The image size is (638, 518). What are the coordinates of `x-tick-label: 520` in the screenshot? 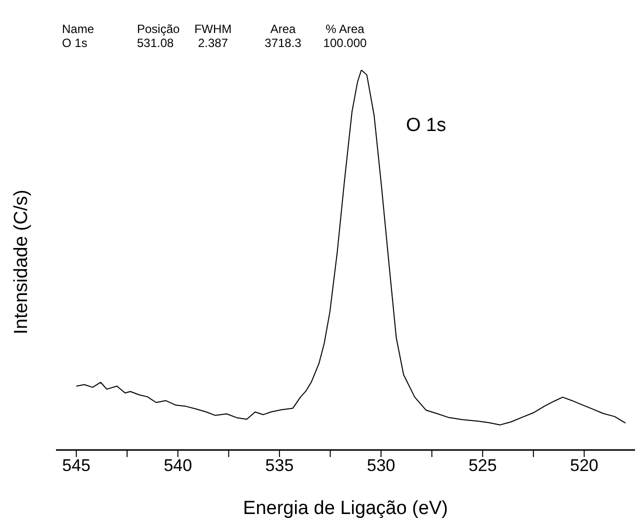 It's located at (584, 466).